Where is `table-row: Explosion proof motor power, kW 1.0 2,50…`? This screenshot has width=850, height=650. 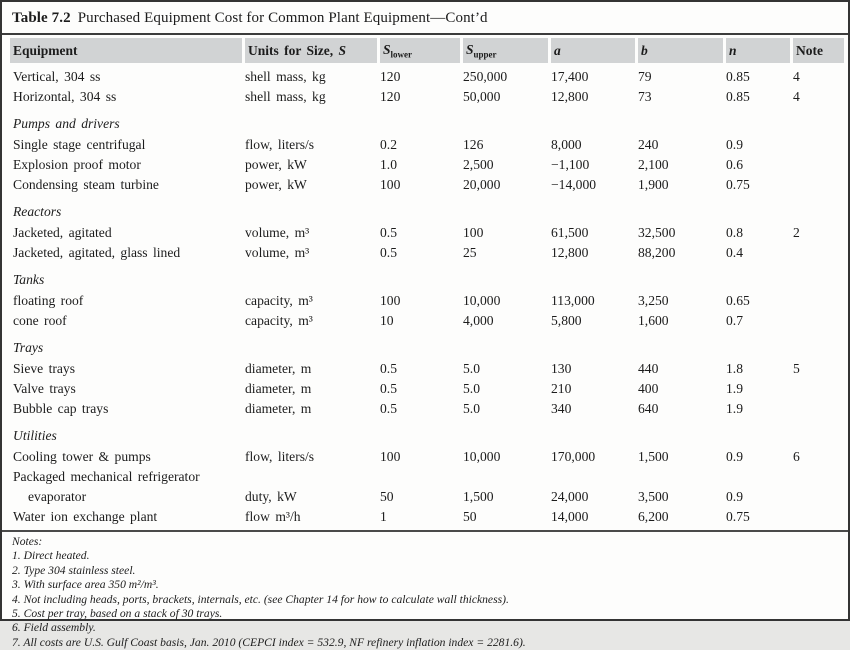 table-row: Explosion proof motor power, kW 1.0 2,50… is located at coordinates (427, 165).